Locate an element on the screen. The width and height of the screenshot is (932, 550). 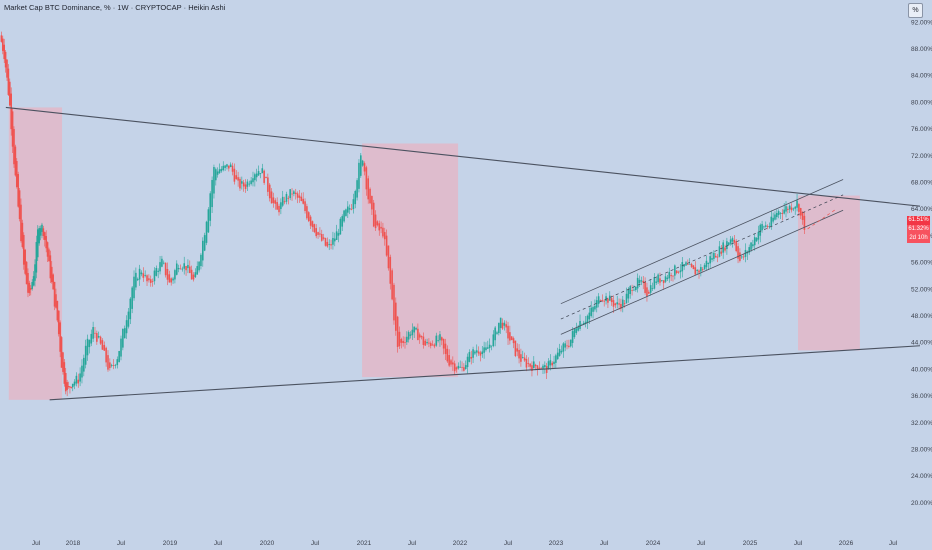
cycle-box-2017 is located at coordinates (35, 253).